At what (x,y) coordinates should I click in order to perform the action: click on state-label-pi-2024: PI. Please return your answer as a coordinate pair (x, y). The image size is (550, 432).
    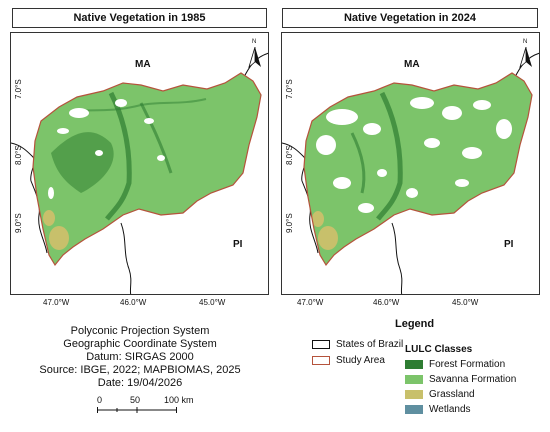
    Looking at the image, I should click on (509, 244).